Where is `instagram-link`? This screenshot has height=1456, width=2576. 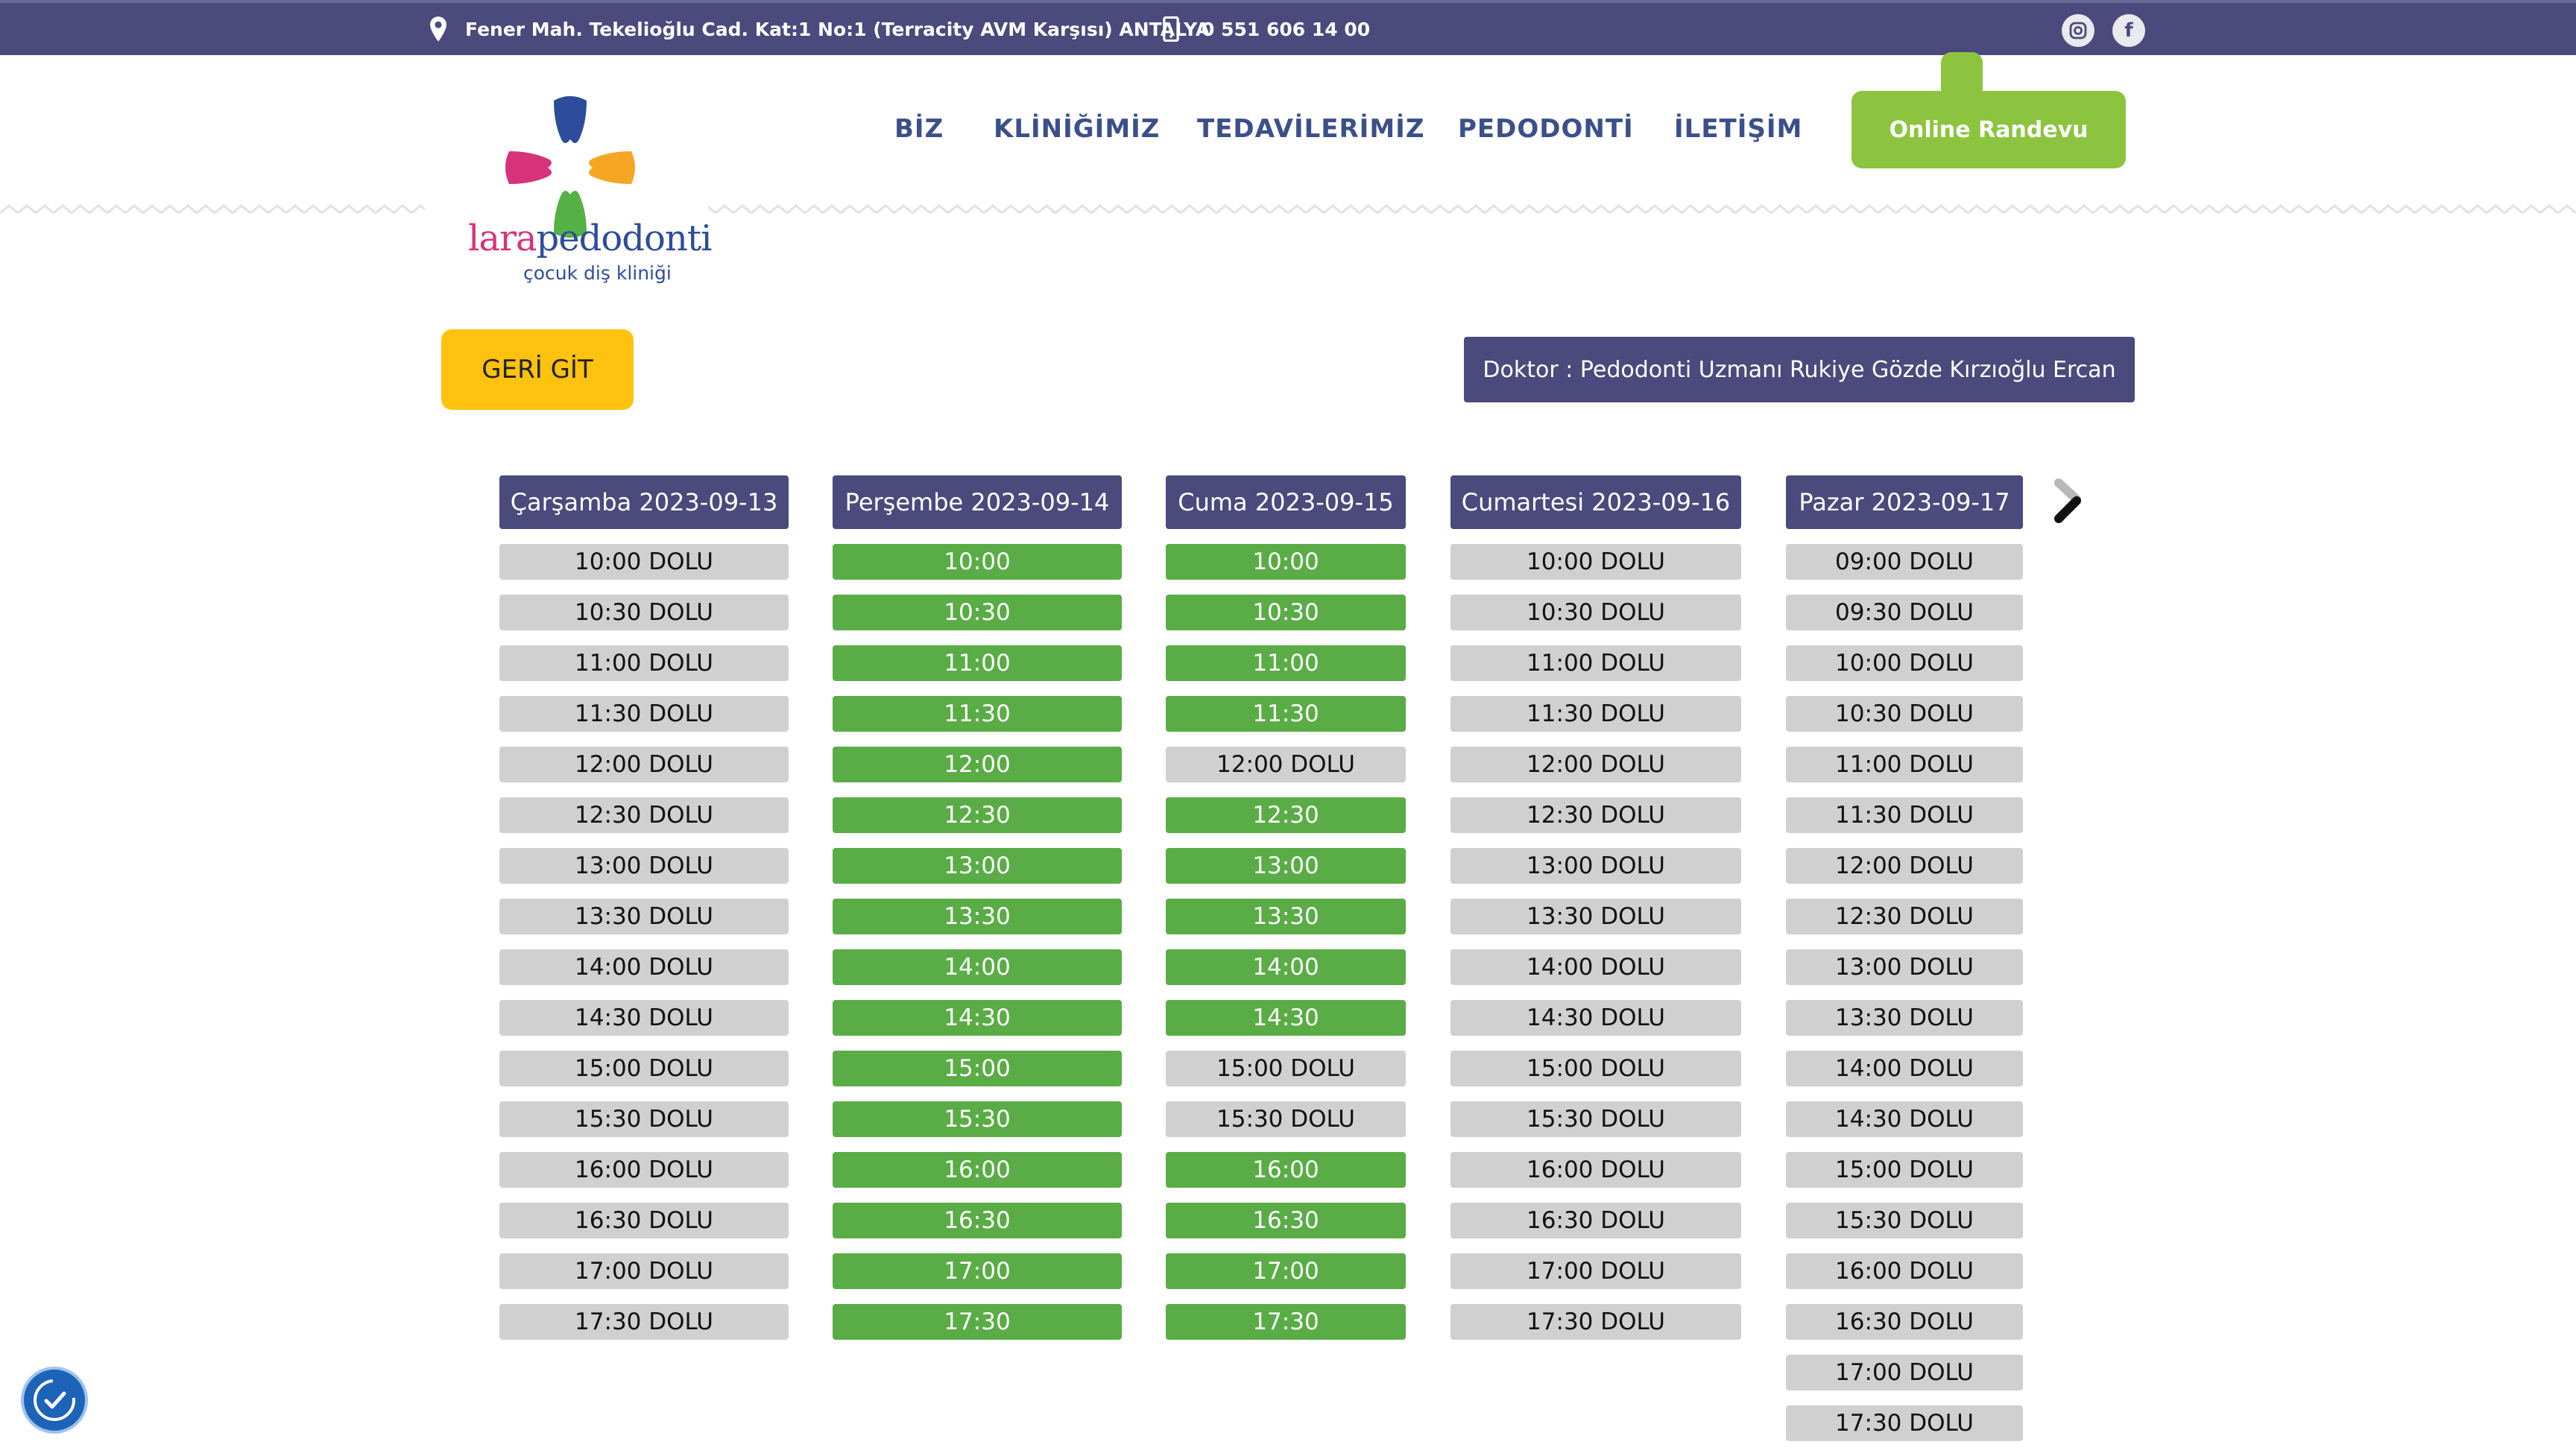
instagram-link is located at coordinates (2078, 30).